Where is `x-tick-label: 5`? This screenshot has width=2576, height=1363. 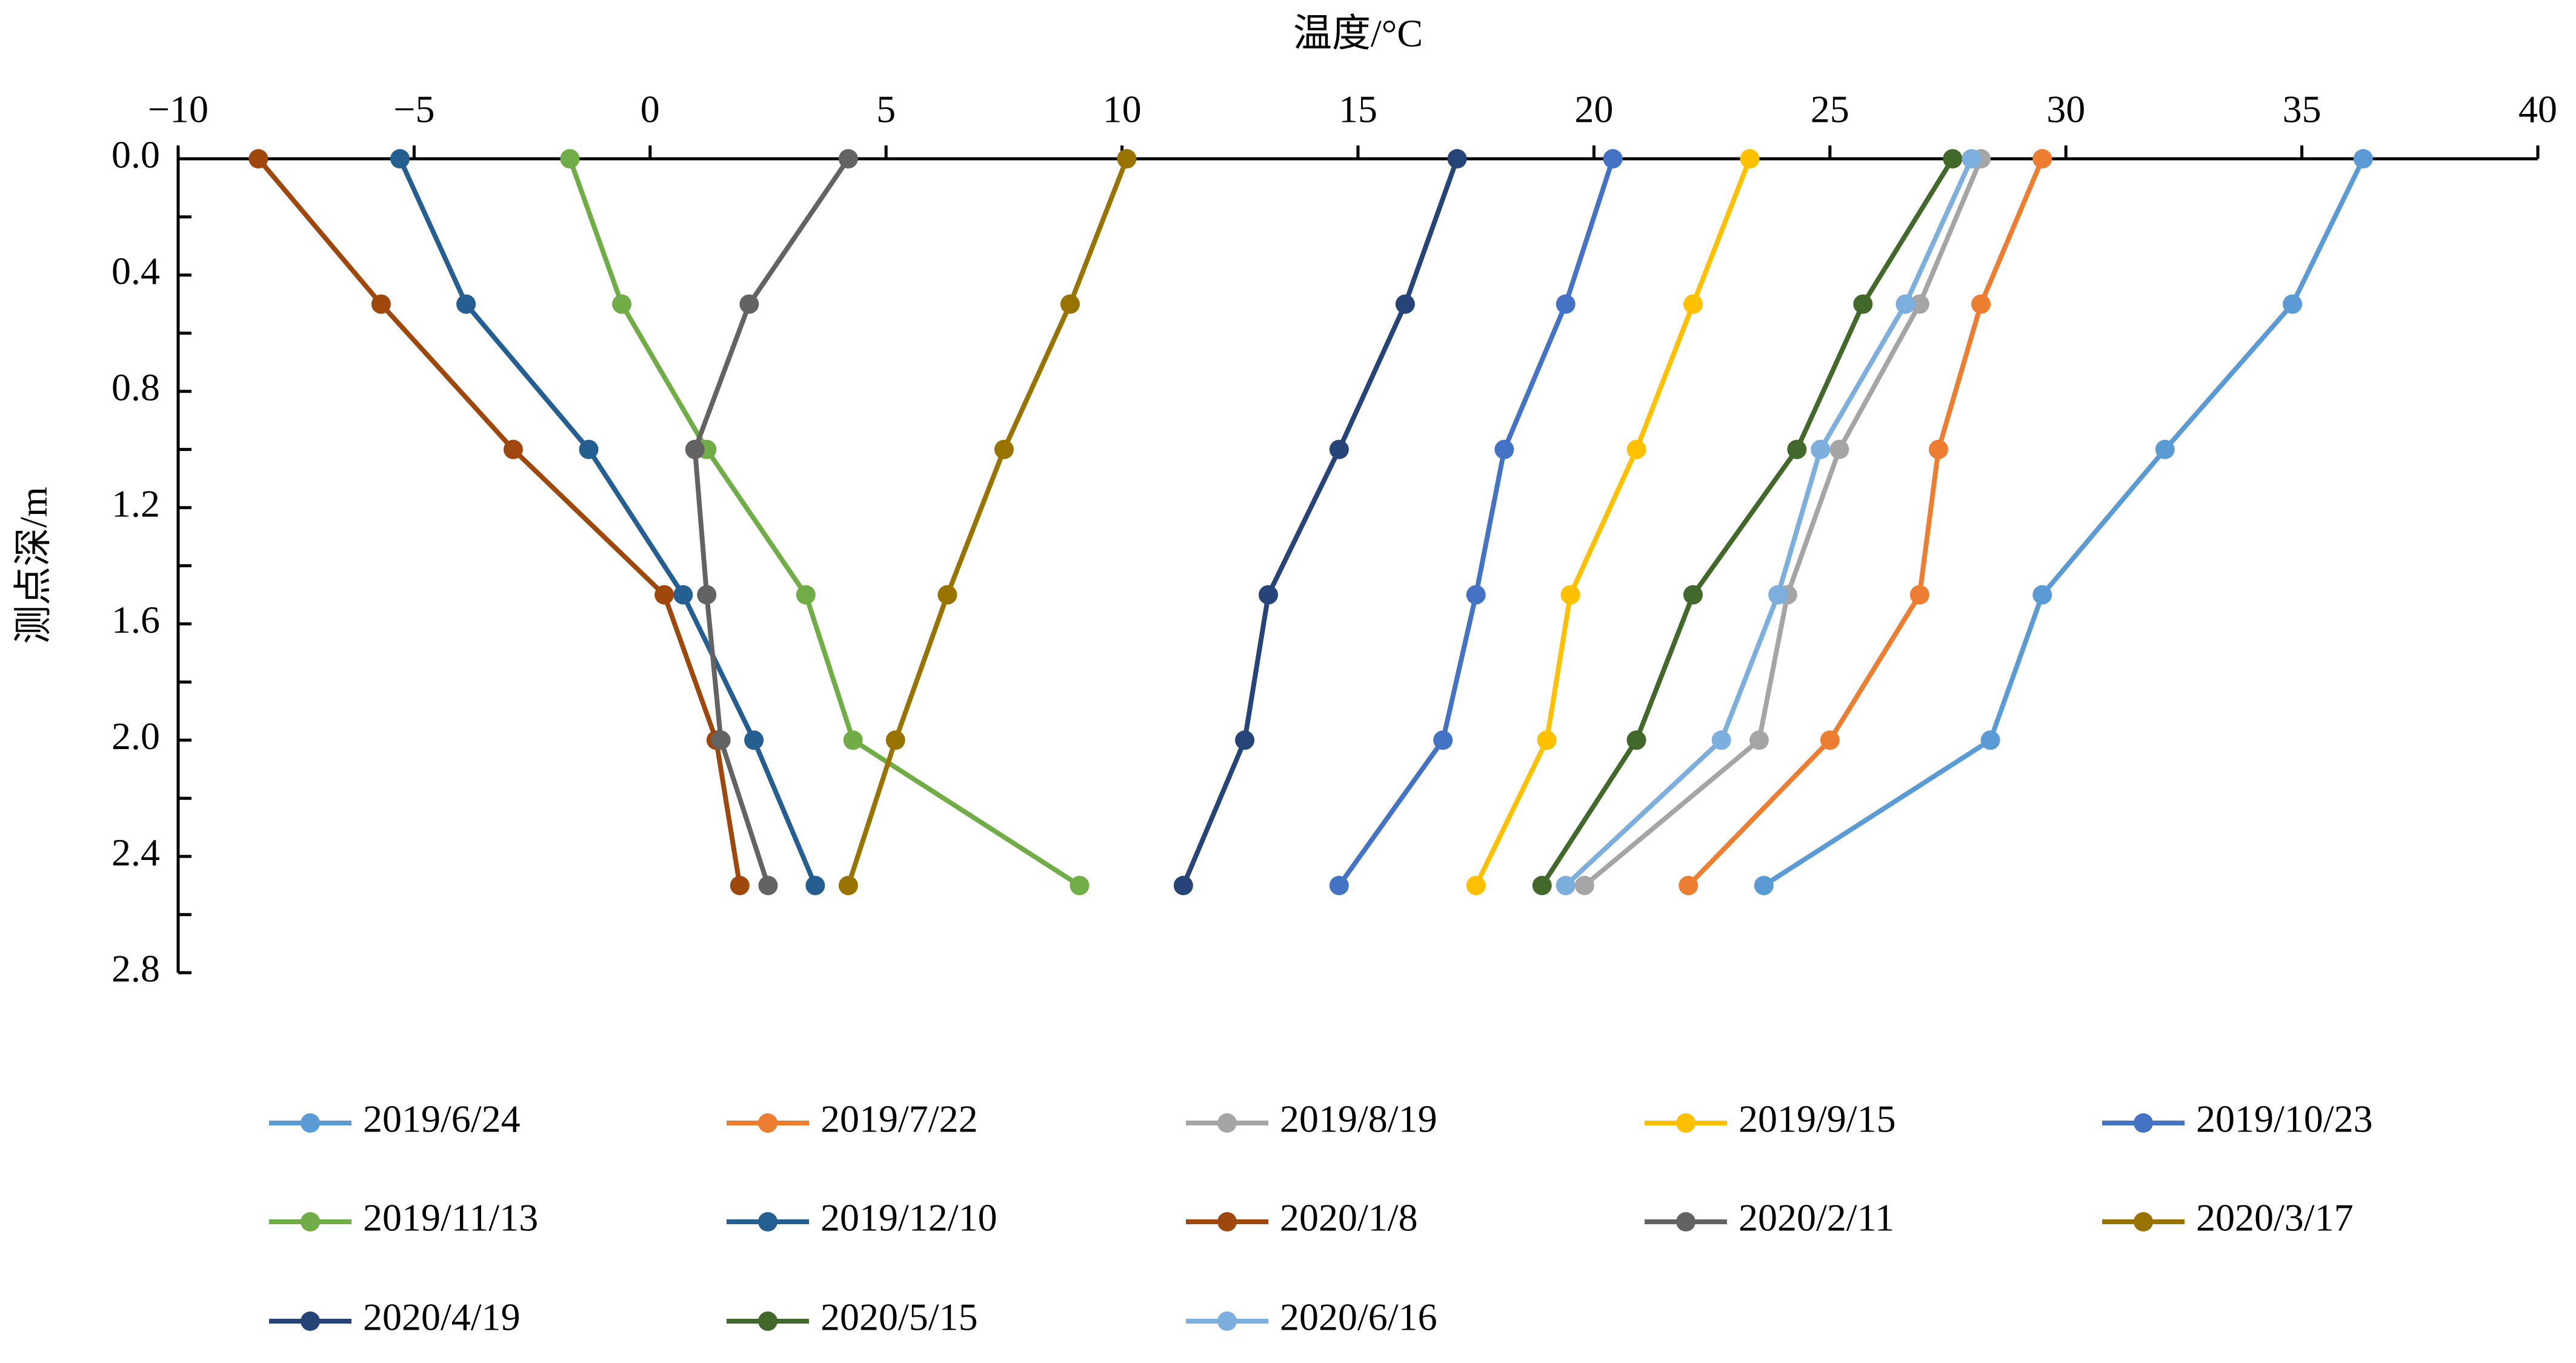
x-tick-label: 5 is located at coordinates (886, 109).